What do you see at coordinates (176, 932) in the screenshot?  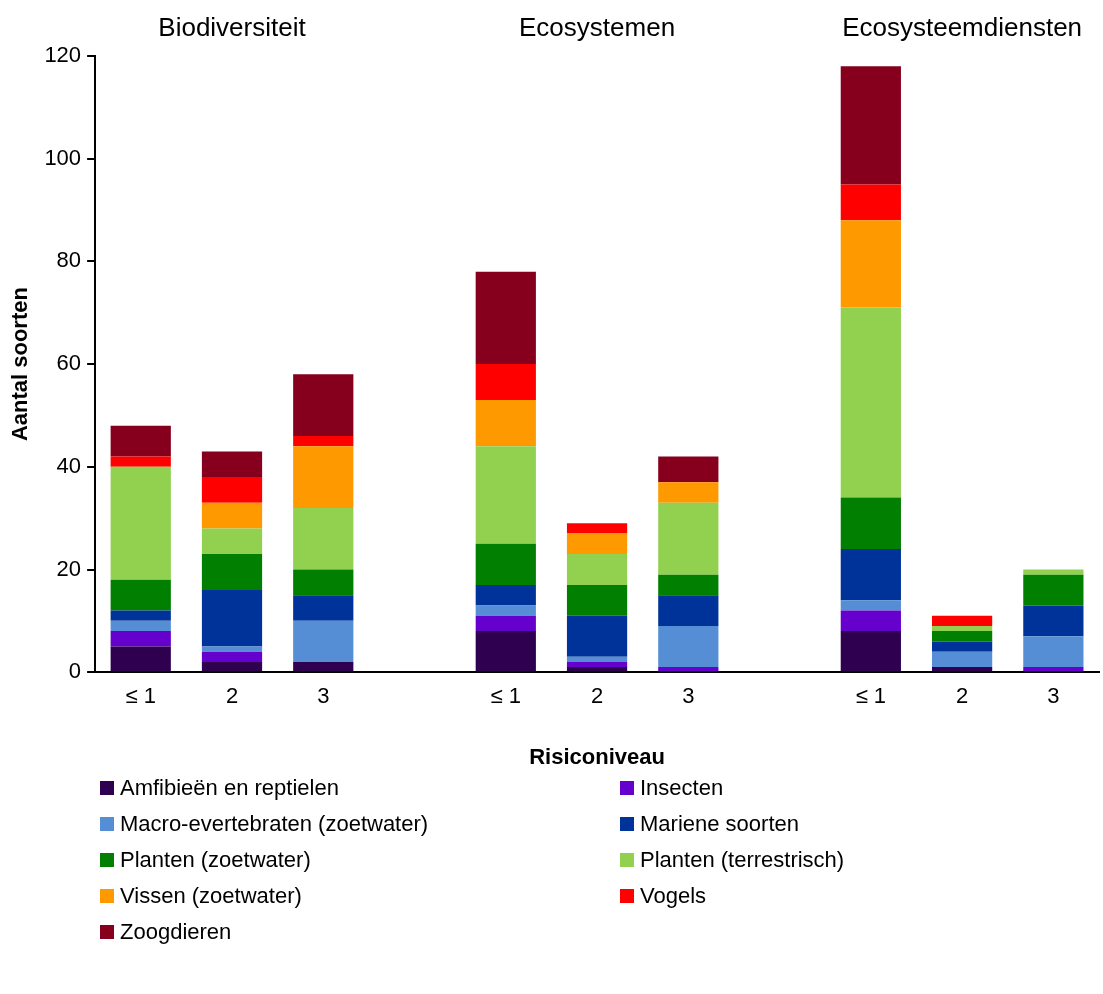 I see `legend-label: Zoogdieren` at bounding box center [176, 932].